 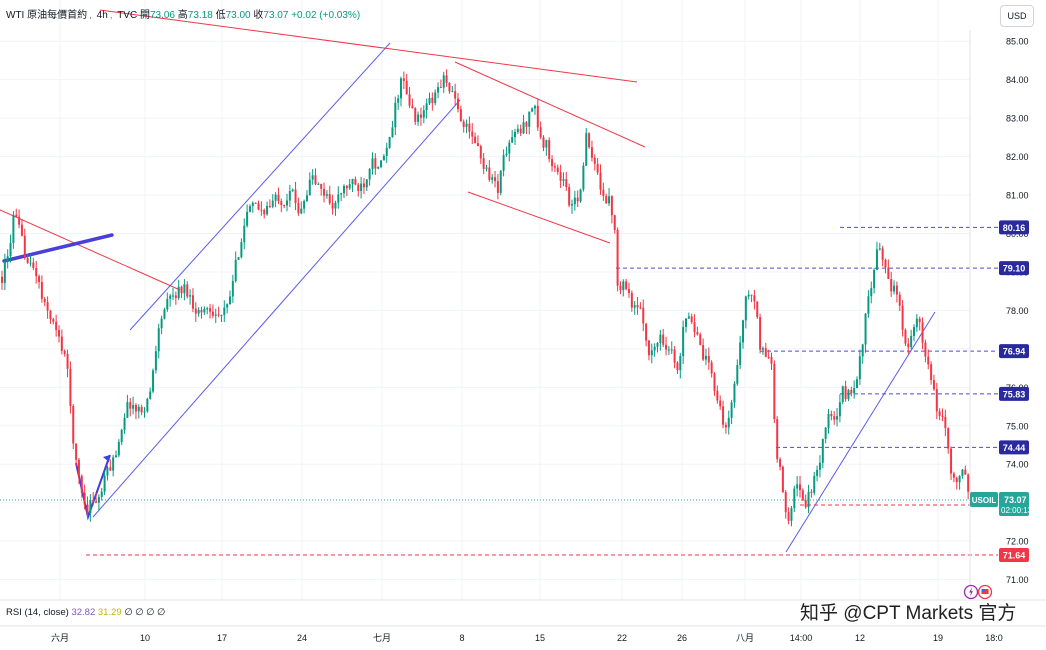 What do you see at coordinates (1017, 426) in the screenshot?
I see `y-tick-label: 75.00` at bounding box center [1017, 426].